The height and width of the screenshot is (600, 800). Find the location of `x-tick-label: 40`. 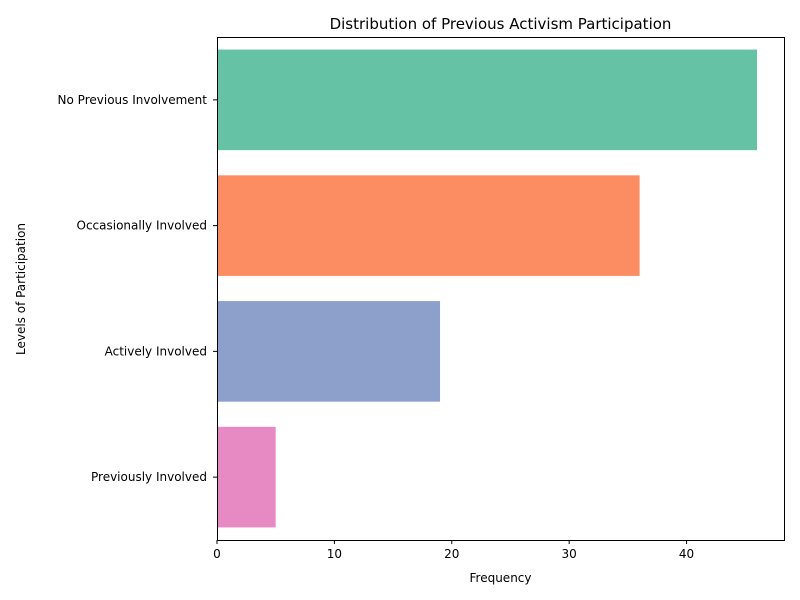

x-tick-label: 40 is located at coordinates (686, 554).